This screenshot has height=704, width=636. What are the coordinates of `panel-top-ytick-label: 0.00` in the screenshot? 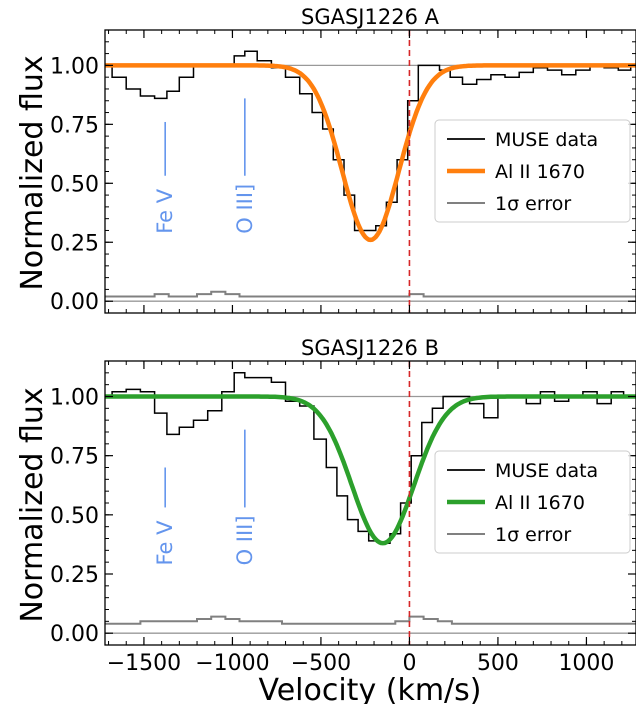 It's located at (74, 302).